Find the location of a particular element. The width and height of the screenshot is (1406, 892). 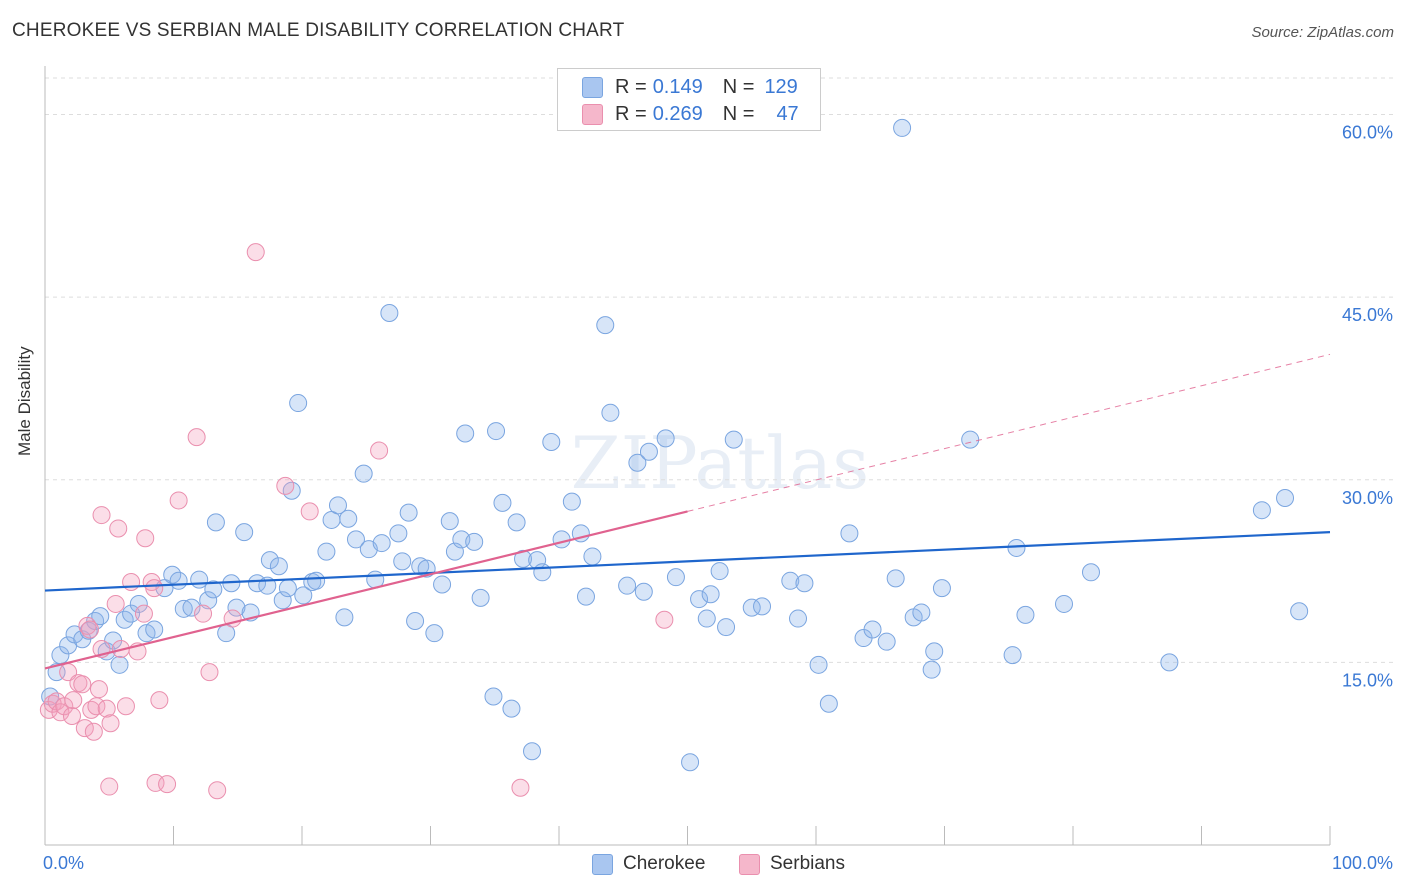

bottom-legend-swatch-cherokee is located at coordinates (602, 864).